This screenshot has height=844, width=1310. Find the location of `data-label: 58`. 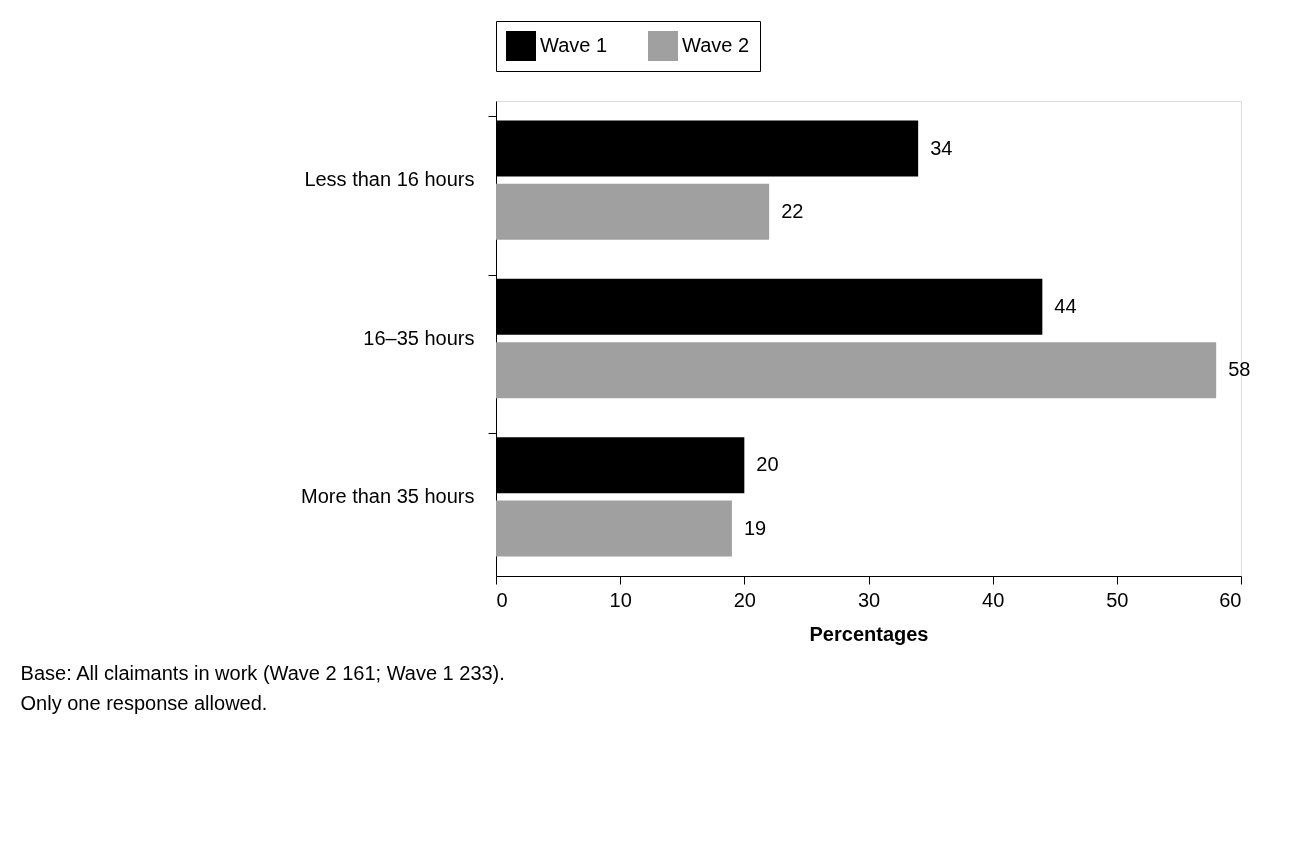

data-label: 58 is located at coordinates (1239, 369).